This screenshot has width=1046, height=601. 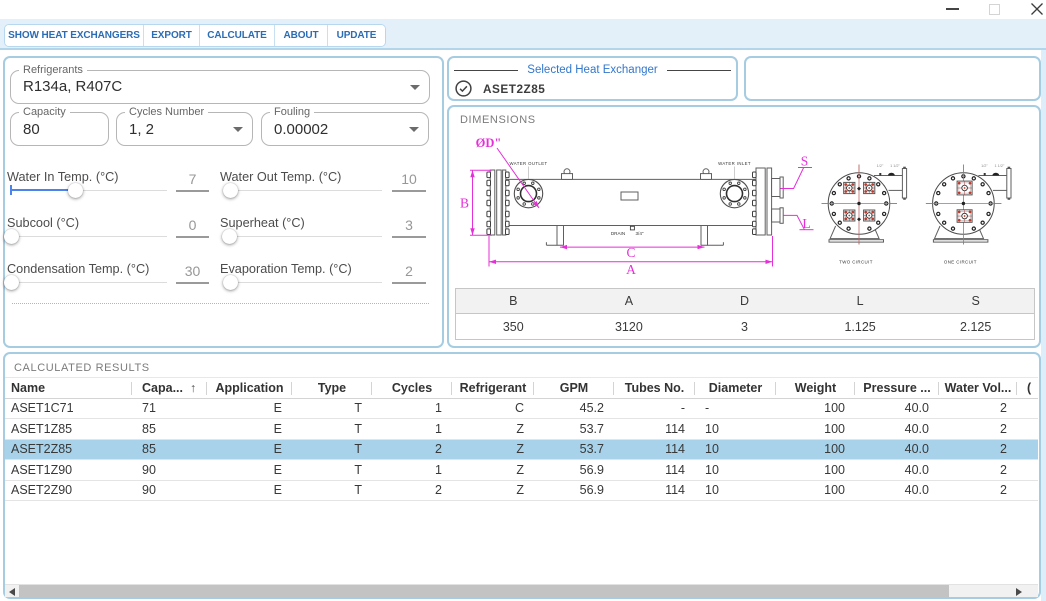 I want to click on evaporation-temp-value: 2, so click(x=409, y=273).